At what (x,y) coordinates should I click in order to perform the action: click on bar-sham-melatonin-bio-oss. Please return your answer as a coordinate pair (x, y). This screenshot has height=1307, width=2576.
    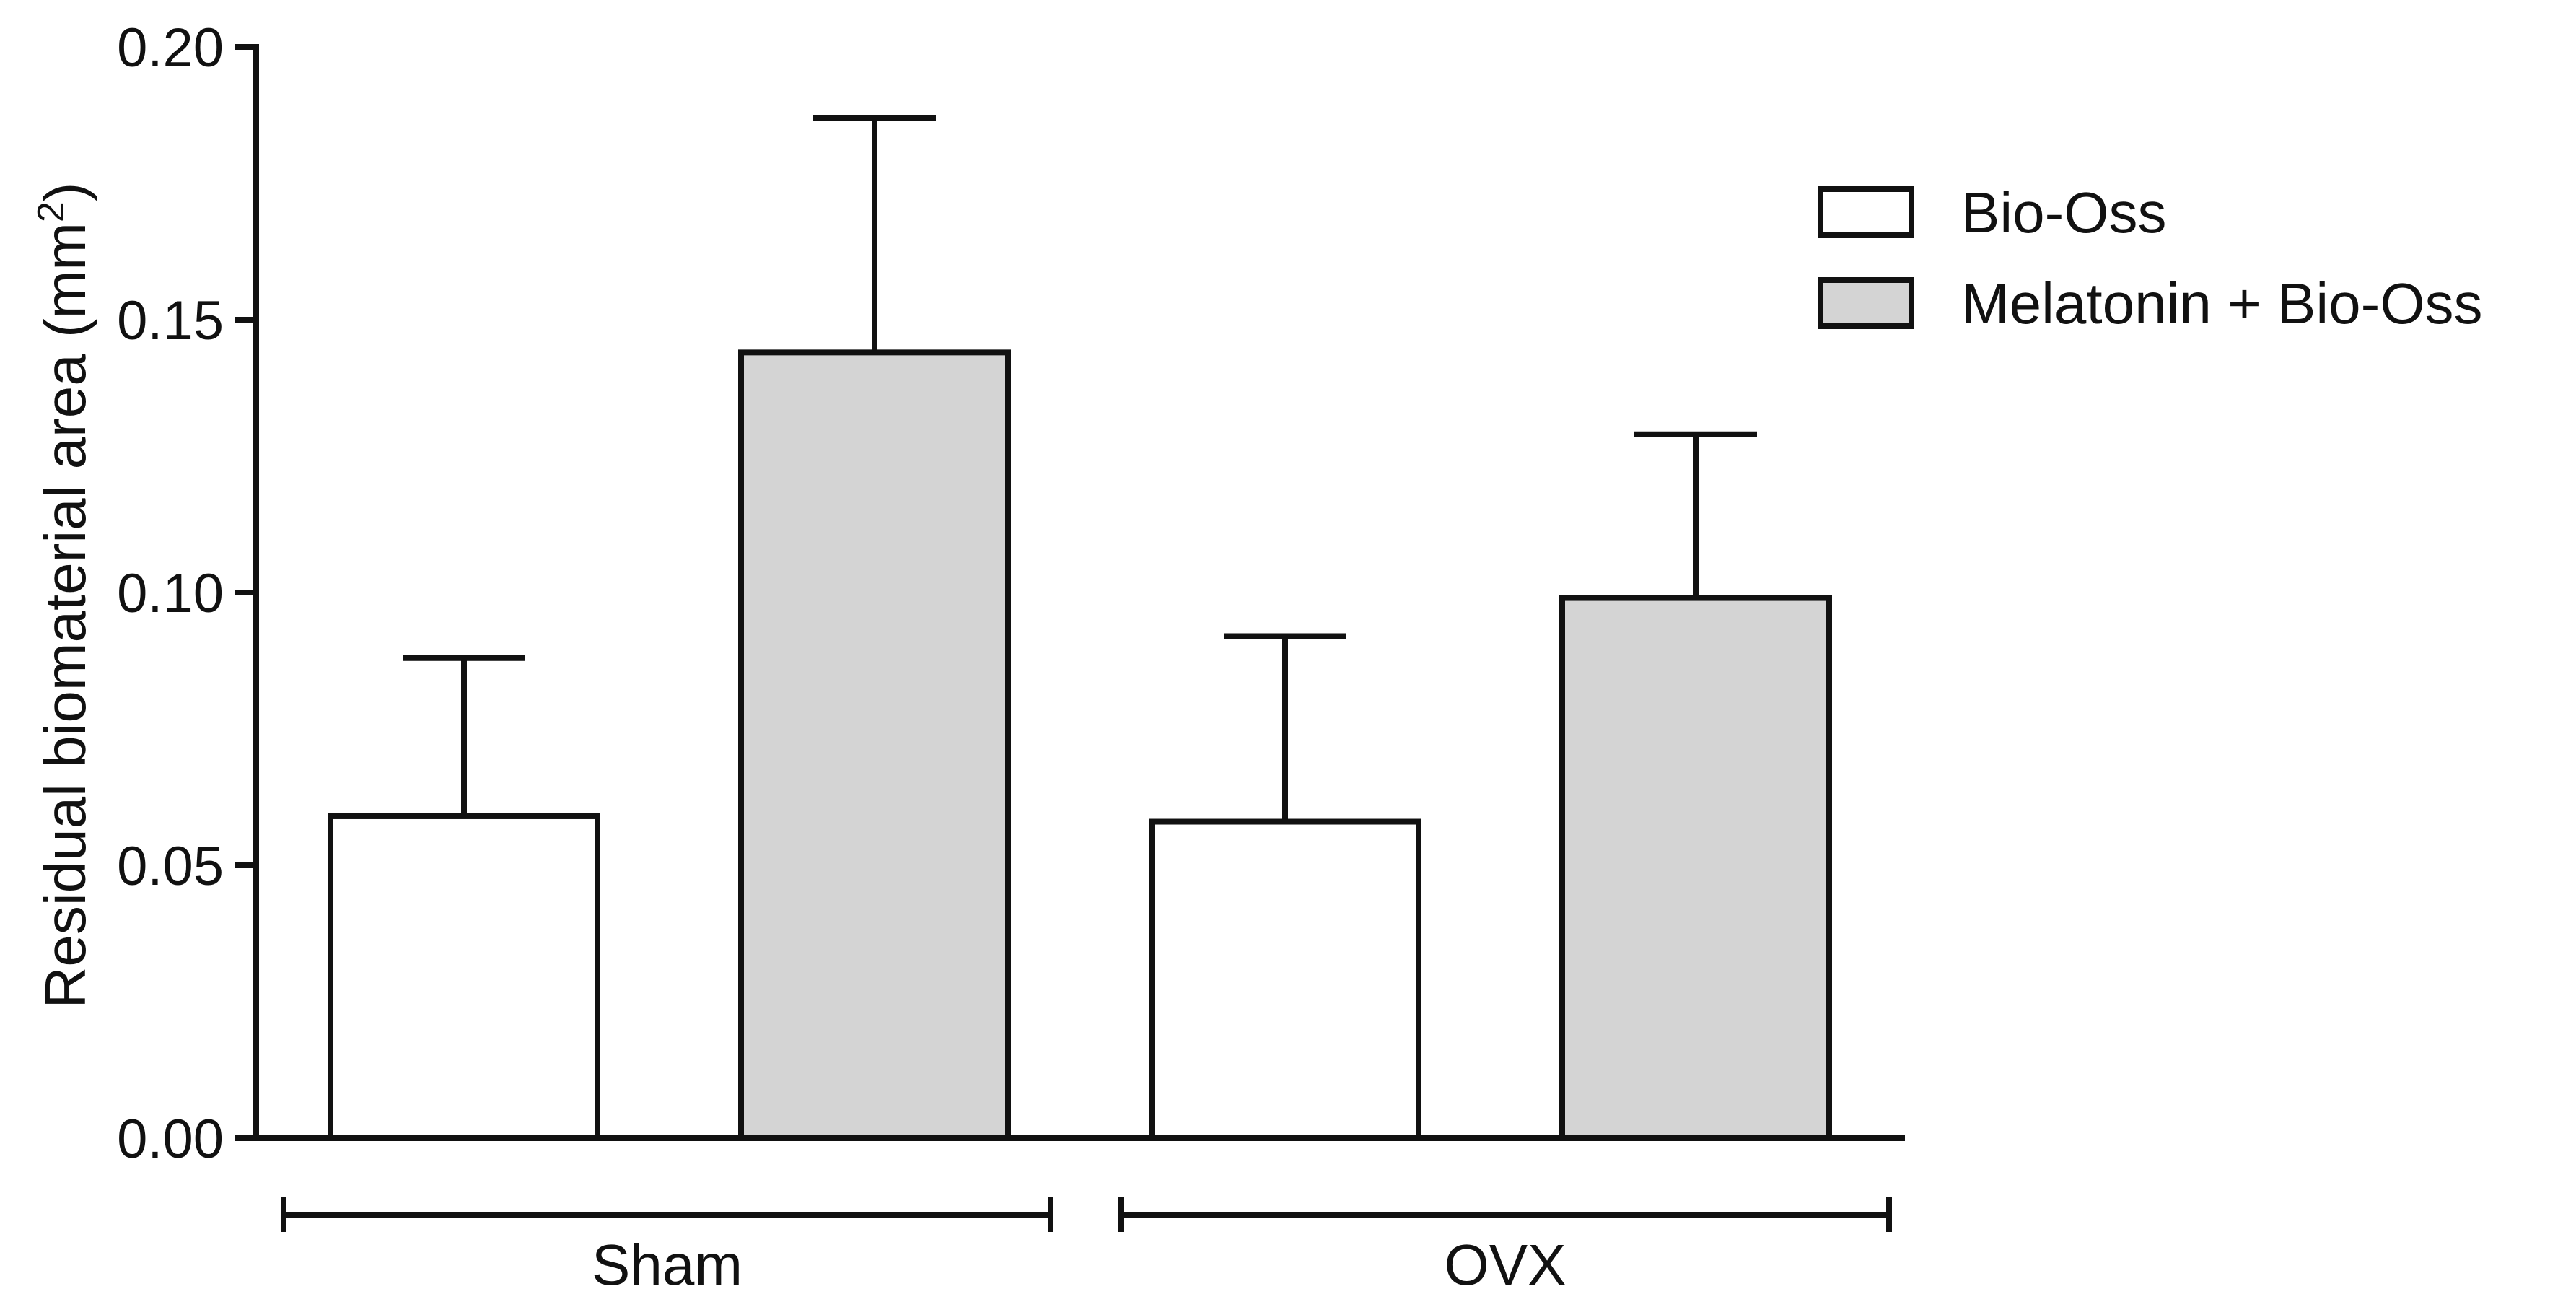
    Looking at the image, I should click on (874, 745).